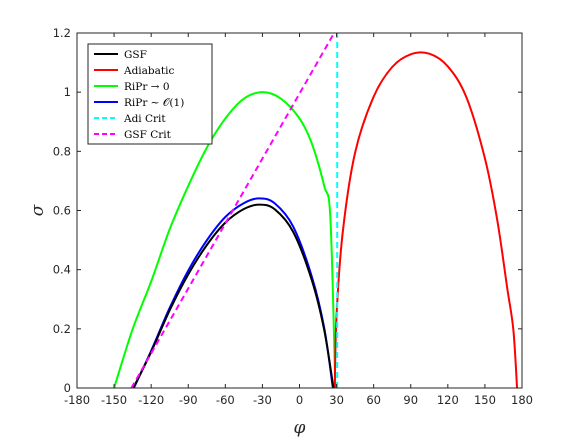 This screenshot has width=586, height=440. Describe the element at coordinates (77, 400) in the screenshot. I see `x-tick-label: -180` at that location.